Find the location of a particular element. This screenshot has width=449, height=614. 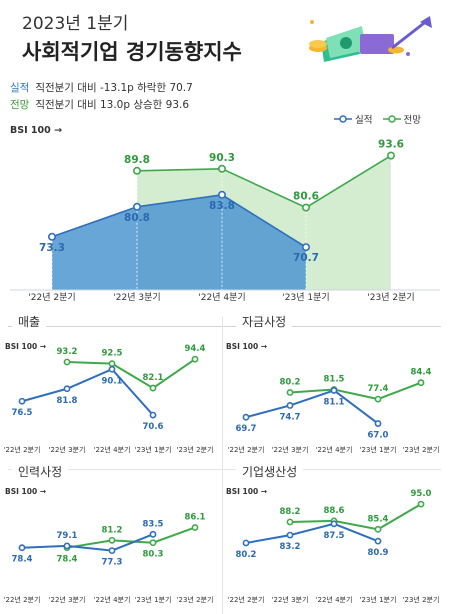

actual-value-label: 73.3 is located at coordinates (52, 248).